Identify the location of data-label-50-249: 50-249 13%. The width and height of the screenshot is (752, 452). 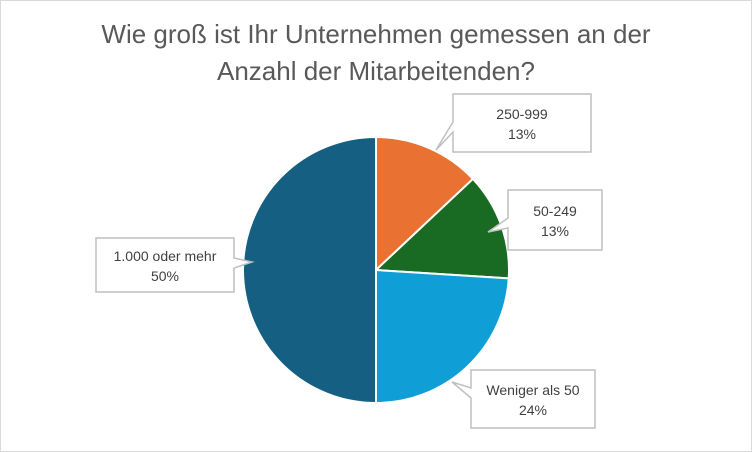
(545, 220).